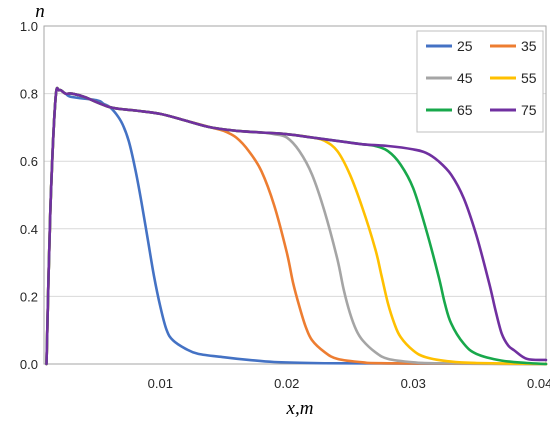 The height and width of the screenshot is (423, 550). What do you see at coordinates (349, 383) in the screenshot?
I see `x-axis-ticks: 0.01 0.02 0.03 0.04` at bounding box center [349, 383].